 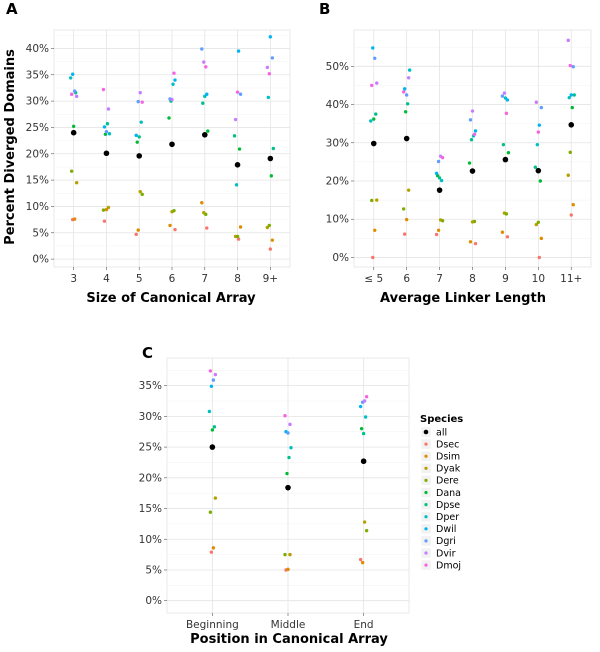 What do you see at coordinates (337, 67) in the screenshot?
I see `y-tick-label: 50%` at bounding box center [337, 67].